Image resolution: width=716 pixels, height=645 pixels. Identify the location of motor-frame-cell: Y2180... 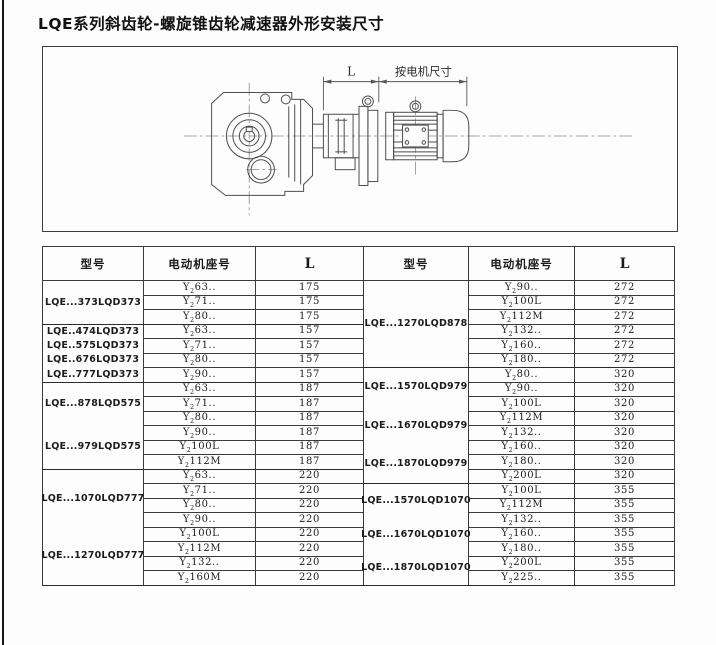
(521, 360).